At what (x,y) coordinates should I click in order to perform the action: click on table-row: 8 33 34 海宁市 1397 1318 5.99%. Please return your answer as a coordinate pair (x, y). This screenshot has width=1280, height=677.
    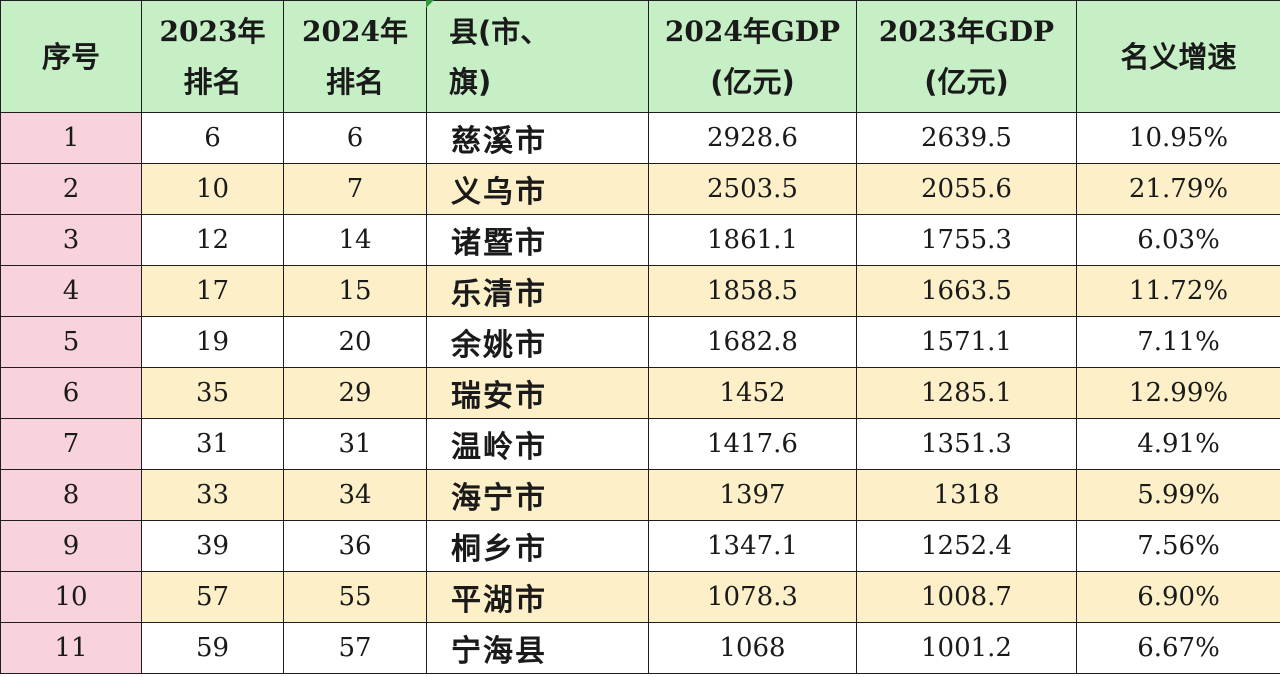
    Looking at the image, I should click on (640, 495).